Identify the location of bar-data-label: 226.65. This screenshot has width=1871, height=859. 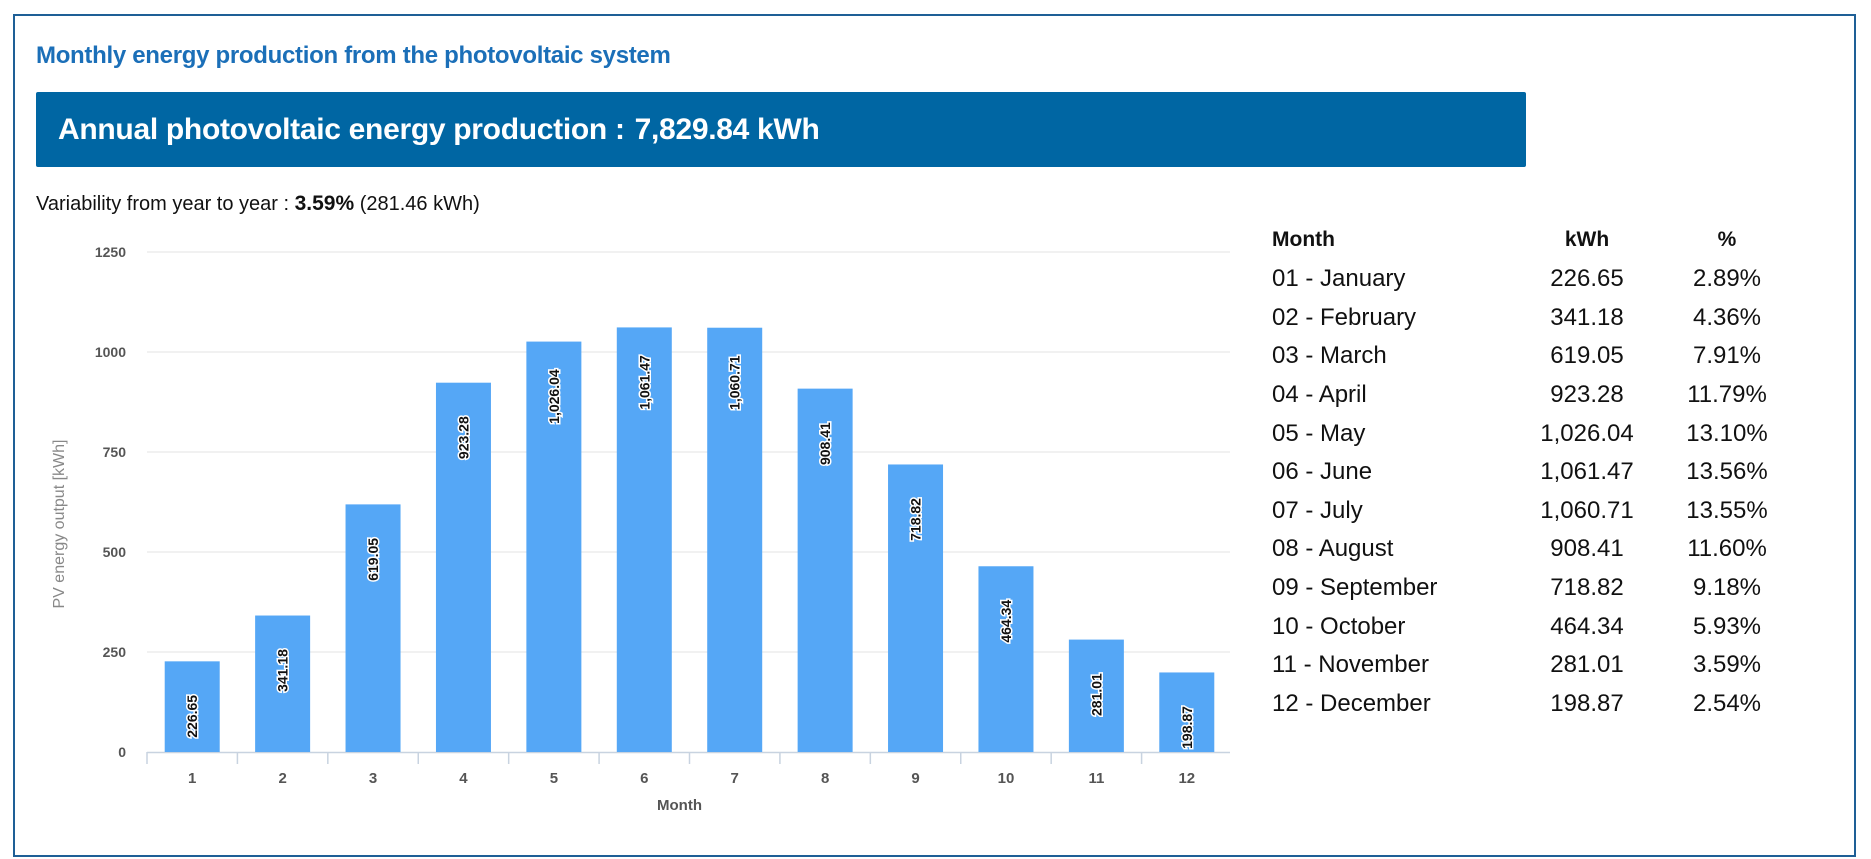
(192, 716).